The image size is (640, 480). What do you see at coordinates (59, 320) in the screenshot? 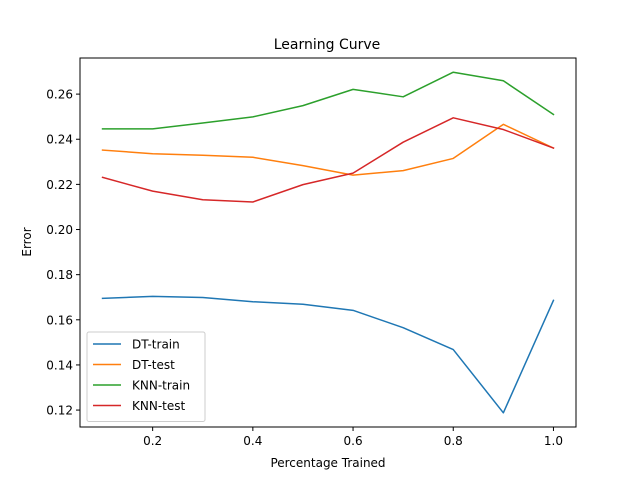
I see `y-tick-label: 0.16` at bounding box center [59, 320].